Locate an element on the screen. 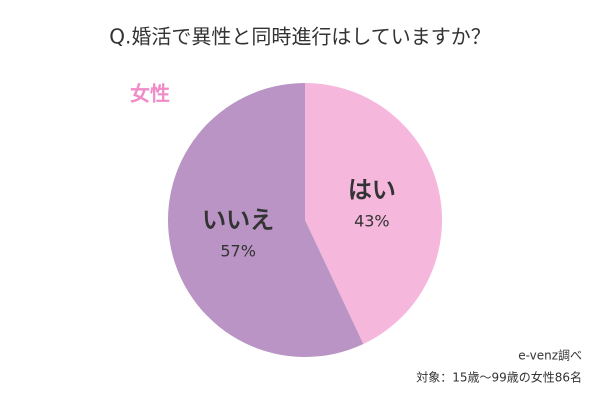  value-label: 57% is located at coordinates (238, 250).